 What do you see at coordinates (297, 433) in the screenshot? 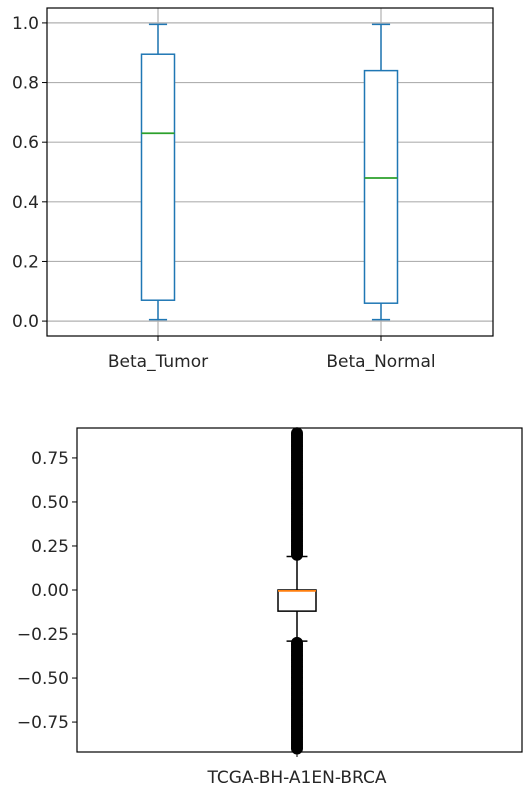
I see `outlier-point` at bounding box center [297, 433].